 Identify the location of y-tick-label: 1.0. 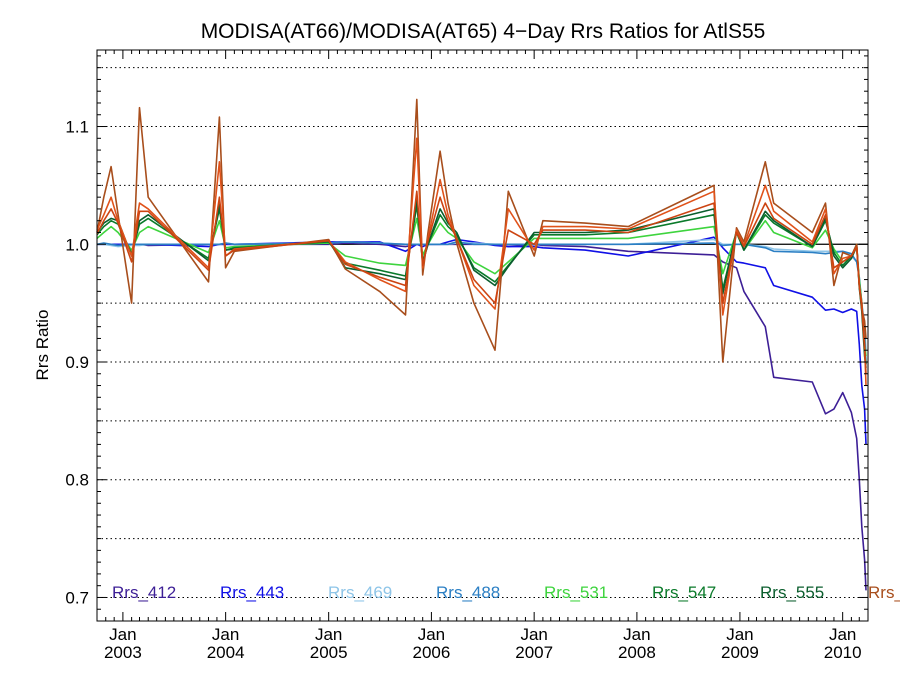
(77, 244).